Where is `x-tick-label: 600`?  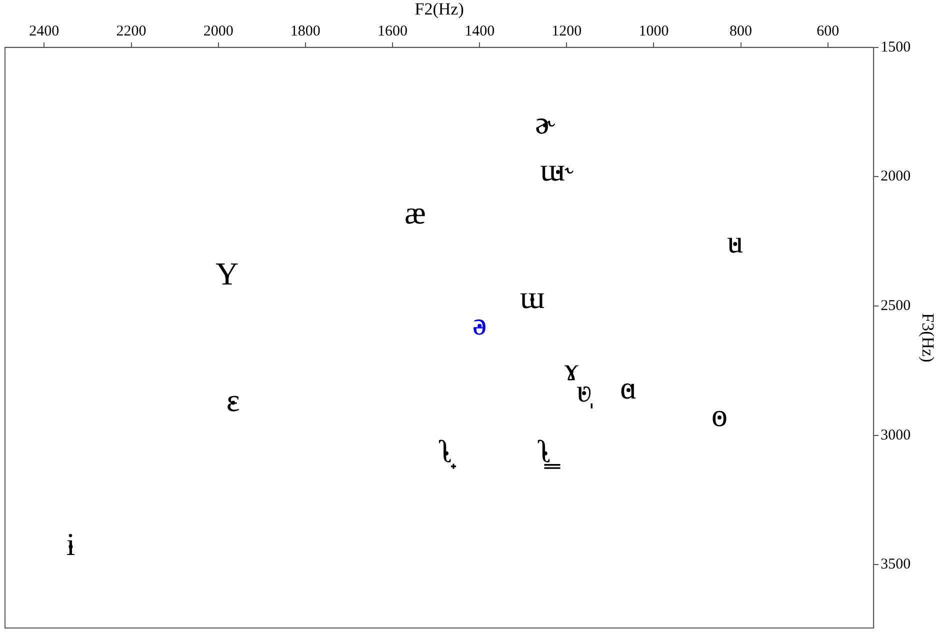
x-tick-label: 600 is located at coordinates (828, 31).